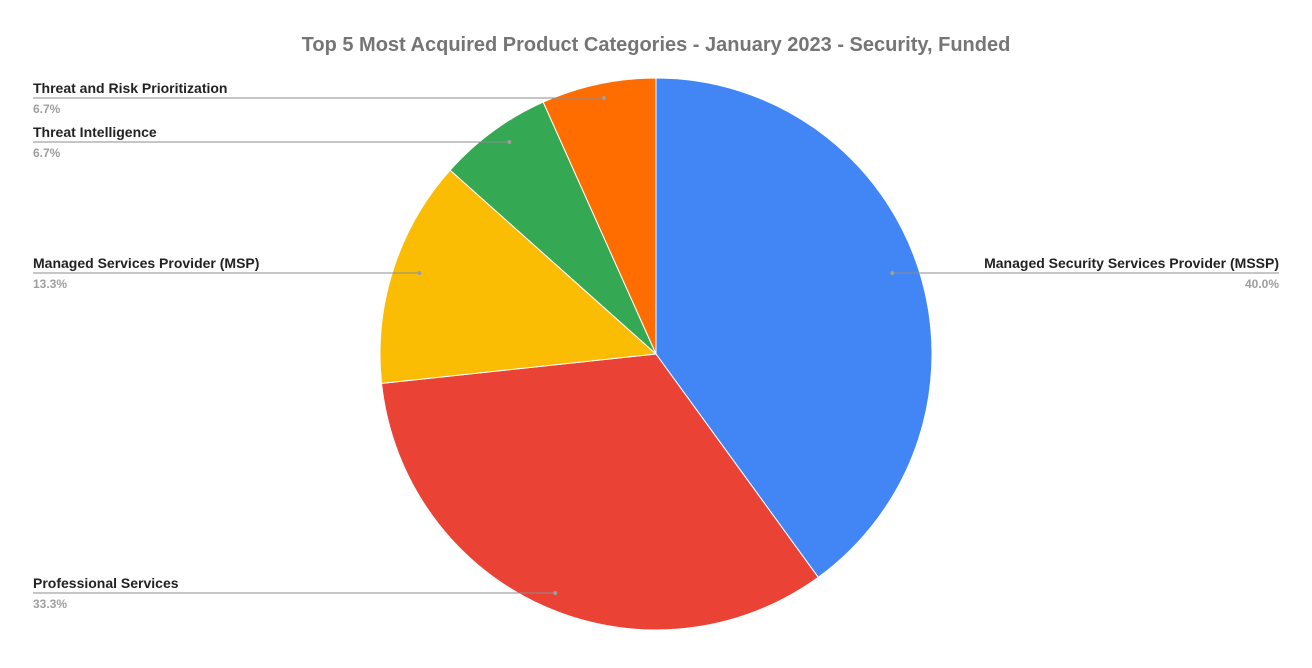  What do you see at coordinates (95, 132) in the screenshot?
I see `slice-label-threat-intelligence: Threat Intelligence` at bounding box center [95, 132].